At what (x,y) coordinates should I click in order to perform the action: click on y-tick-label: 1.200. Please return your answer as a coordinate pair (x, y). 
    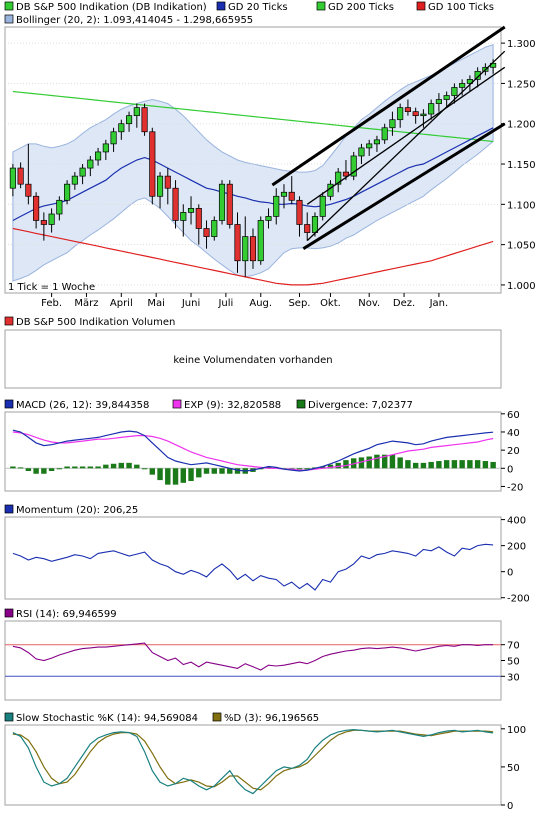
    Looking at the image, I should click on (521, 125).